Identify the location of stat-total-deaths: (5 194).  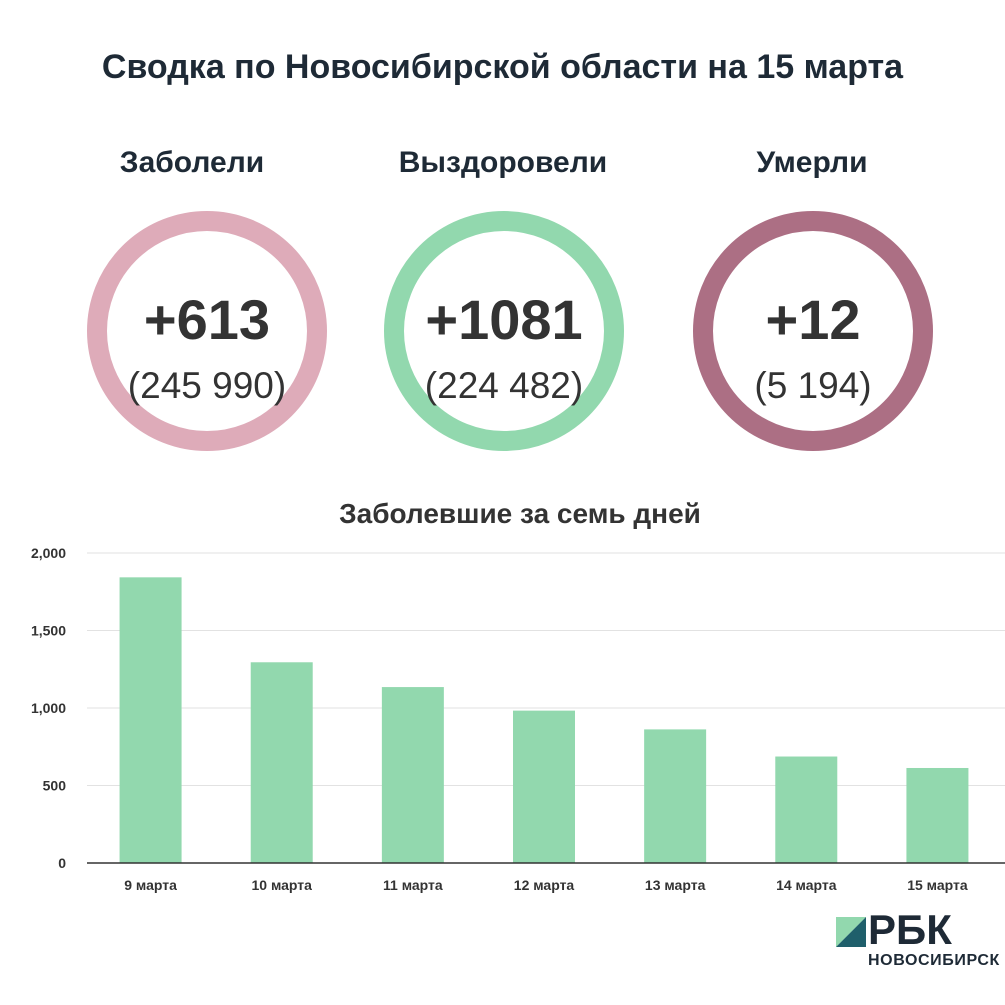
(813, 385).